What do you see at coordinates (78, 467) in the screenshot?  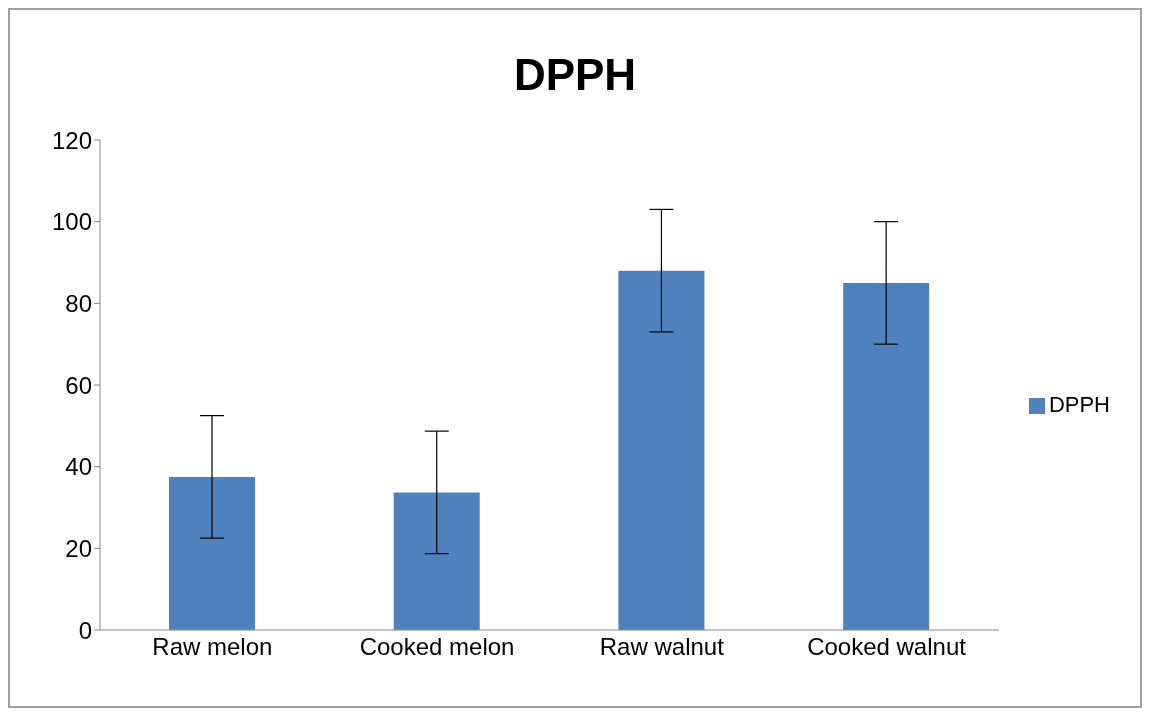 I see `y-tick-label: 40` at bounding box center [78, 467].